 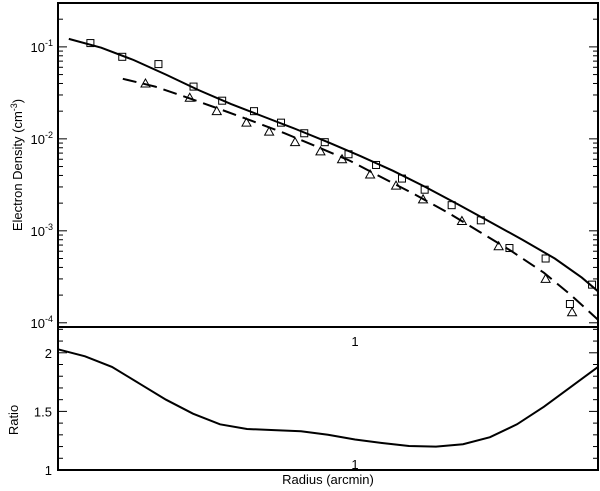 I want to click on ratio-y-tick-label: 1, so click(x=48, y=470).